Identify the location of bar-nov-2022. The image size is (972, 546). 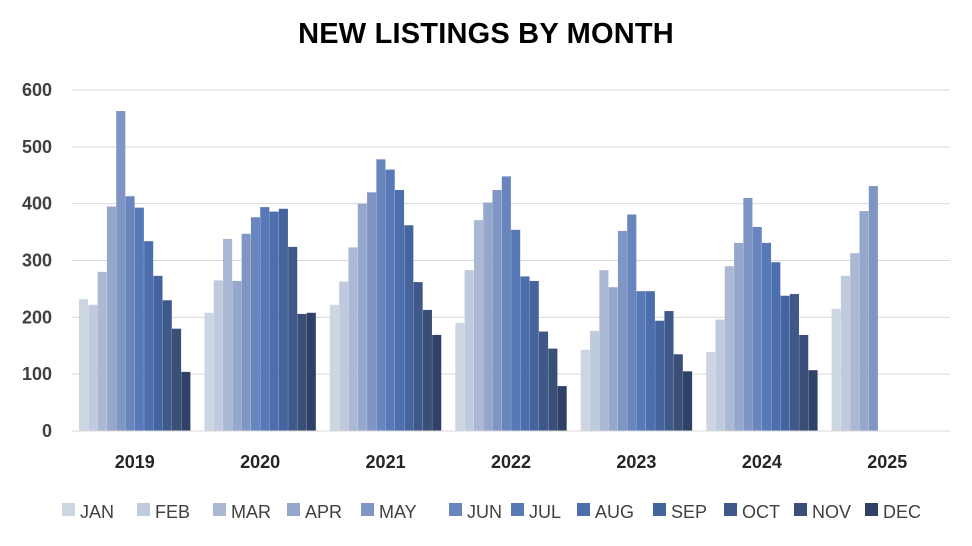
(553, 389).